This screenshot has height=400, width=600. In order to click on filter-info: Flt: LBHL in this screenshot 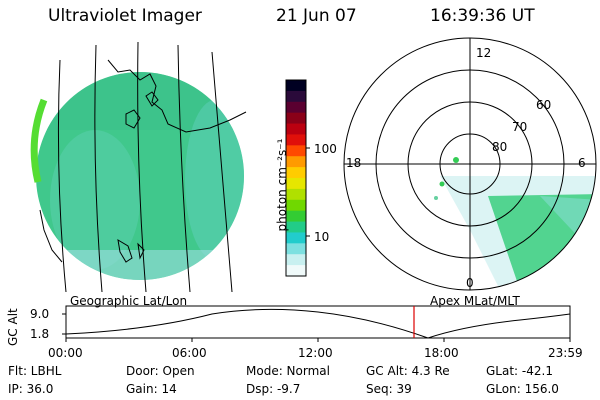, I will do `click(34, 371)`.